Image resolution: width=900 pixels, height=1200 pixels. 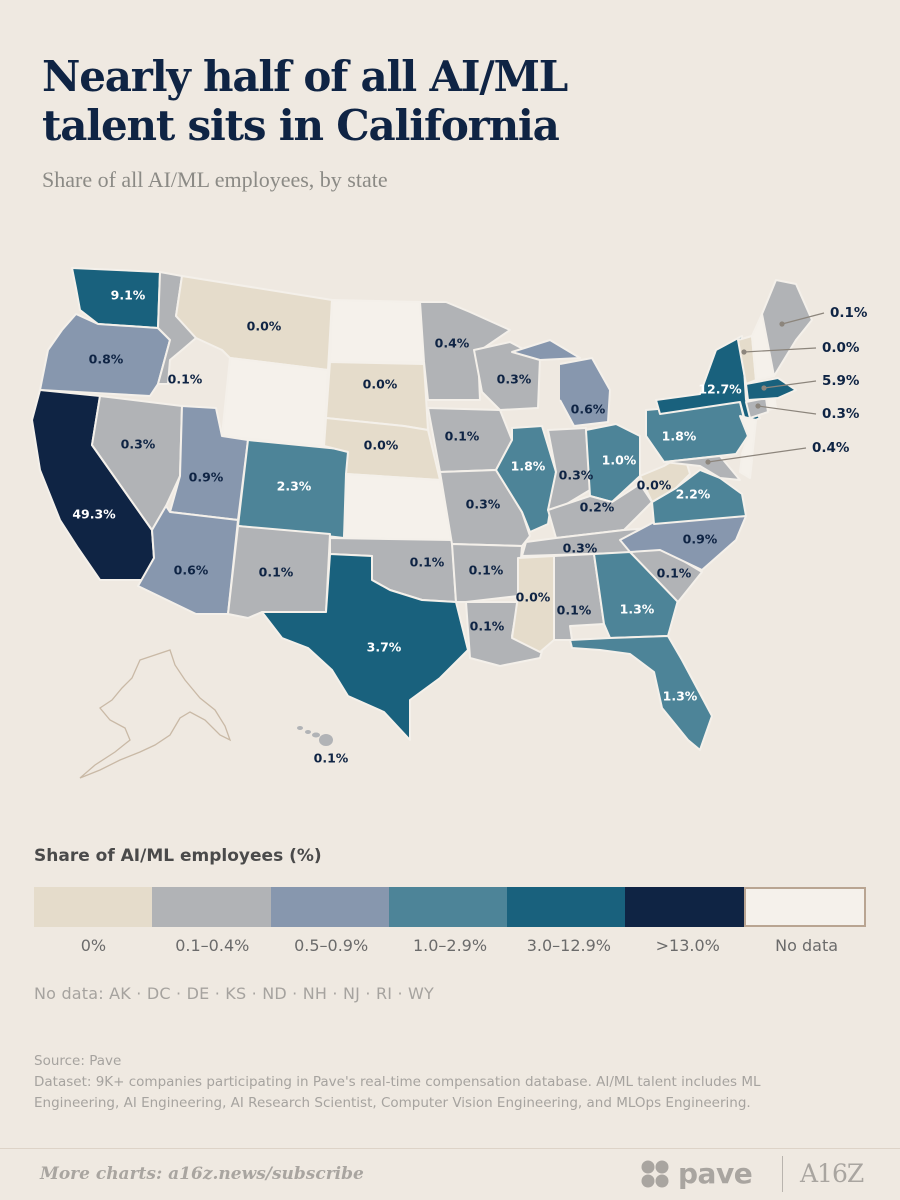 What do you see at coordinates (452, 343) in the screenshot?
I see `state-label-mn: 0.4%` at bounding box center [452, 343].